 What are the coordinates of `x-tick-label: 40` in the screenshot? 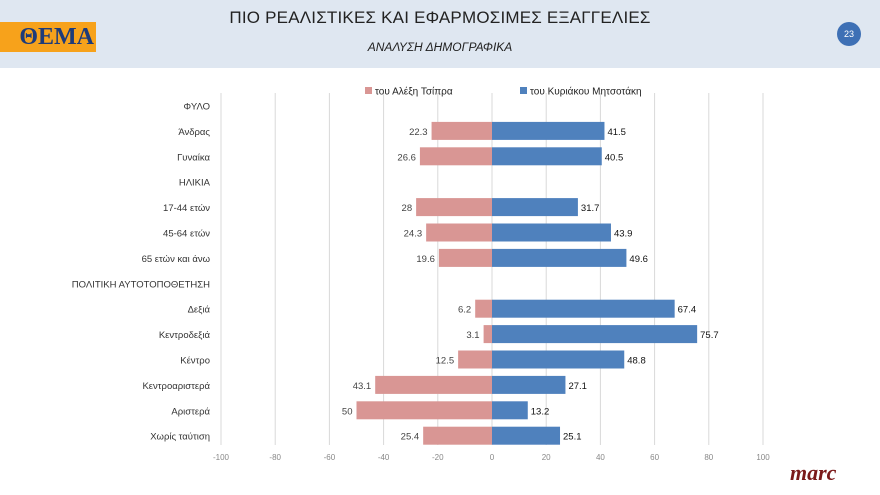 It's located at (600, 457).